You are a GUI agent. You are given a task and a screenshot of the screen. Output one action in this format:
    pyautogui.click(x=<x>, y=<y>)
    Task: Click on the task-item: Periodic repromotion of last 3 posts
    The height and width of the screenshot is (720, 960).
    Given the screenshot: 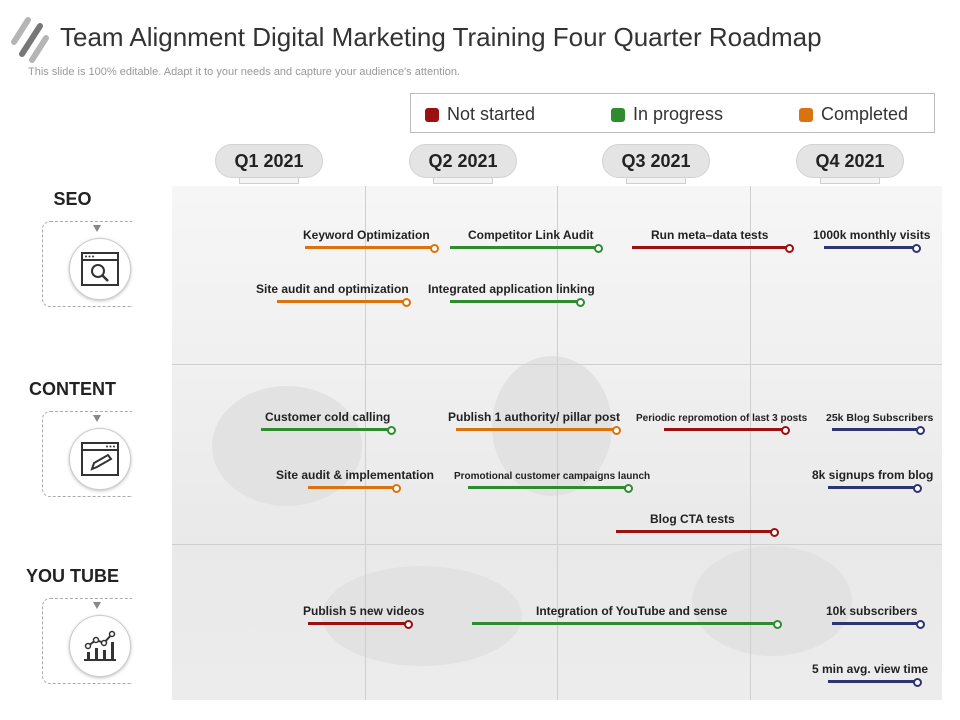 What is the action you would take?
    pyautogui.click(x=721, y=422)
    